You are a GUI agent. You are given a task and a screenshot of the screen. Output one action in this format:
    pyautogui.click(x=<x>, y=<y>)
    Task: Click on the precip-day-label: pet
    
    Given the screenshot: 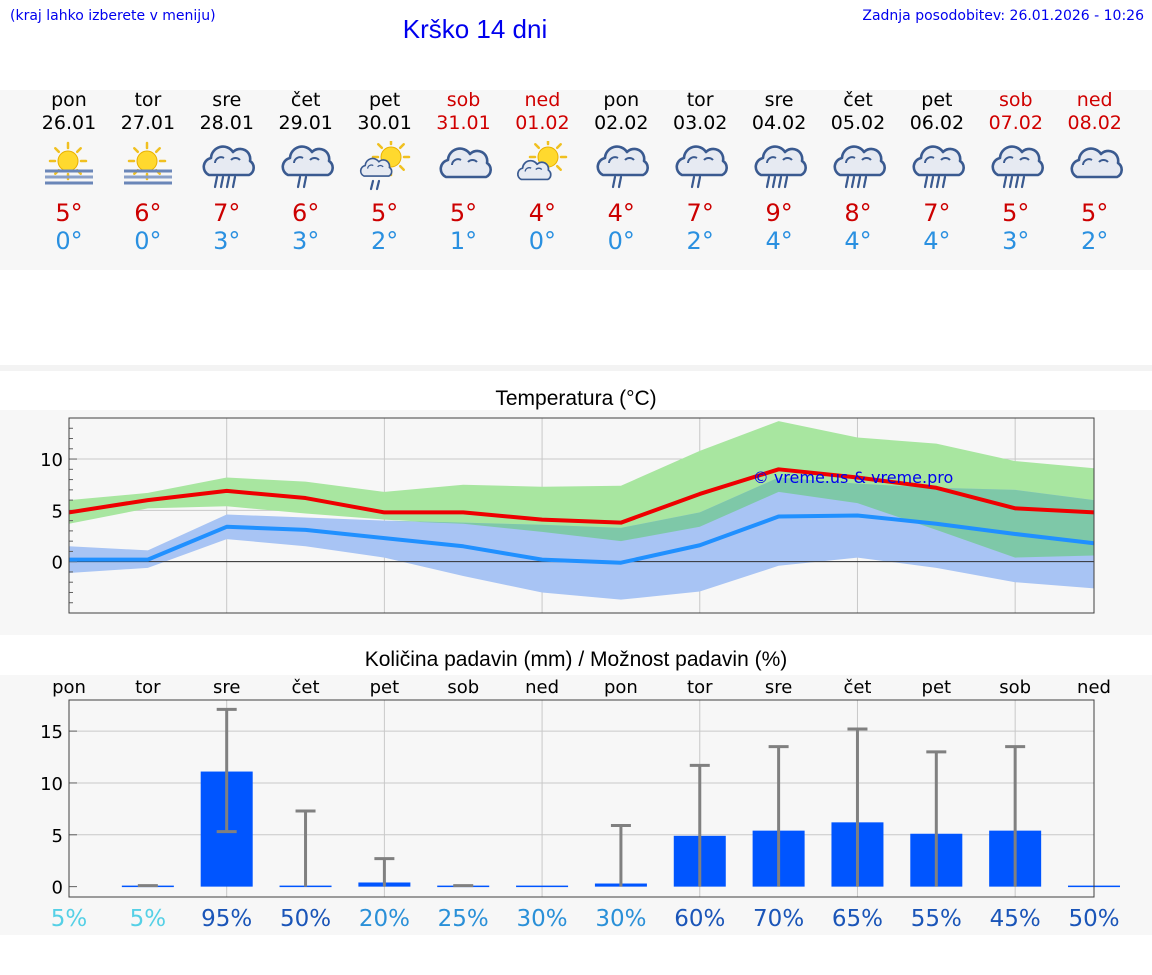 What is the action you would take?
    pyautogui.click(x=937, y=687)
    